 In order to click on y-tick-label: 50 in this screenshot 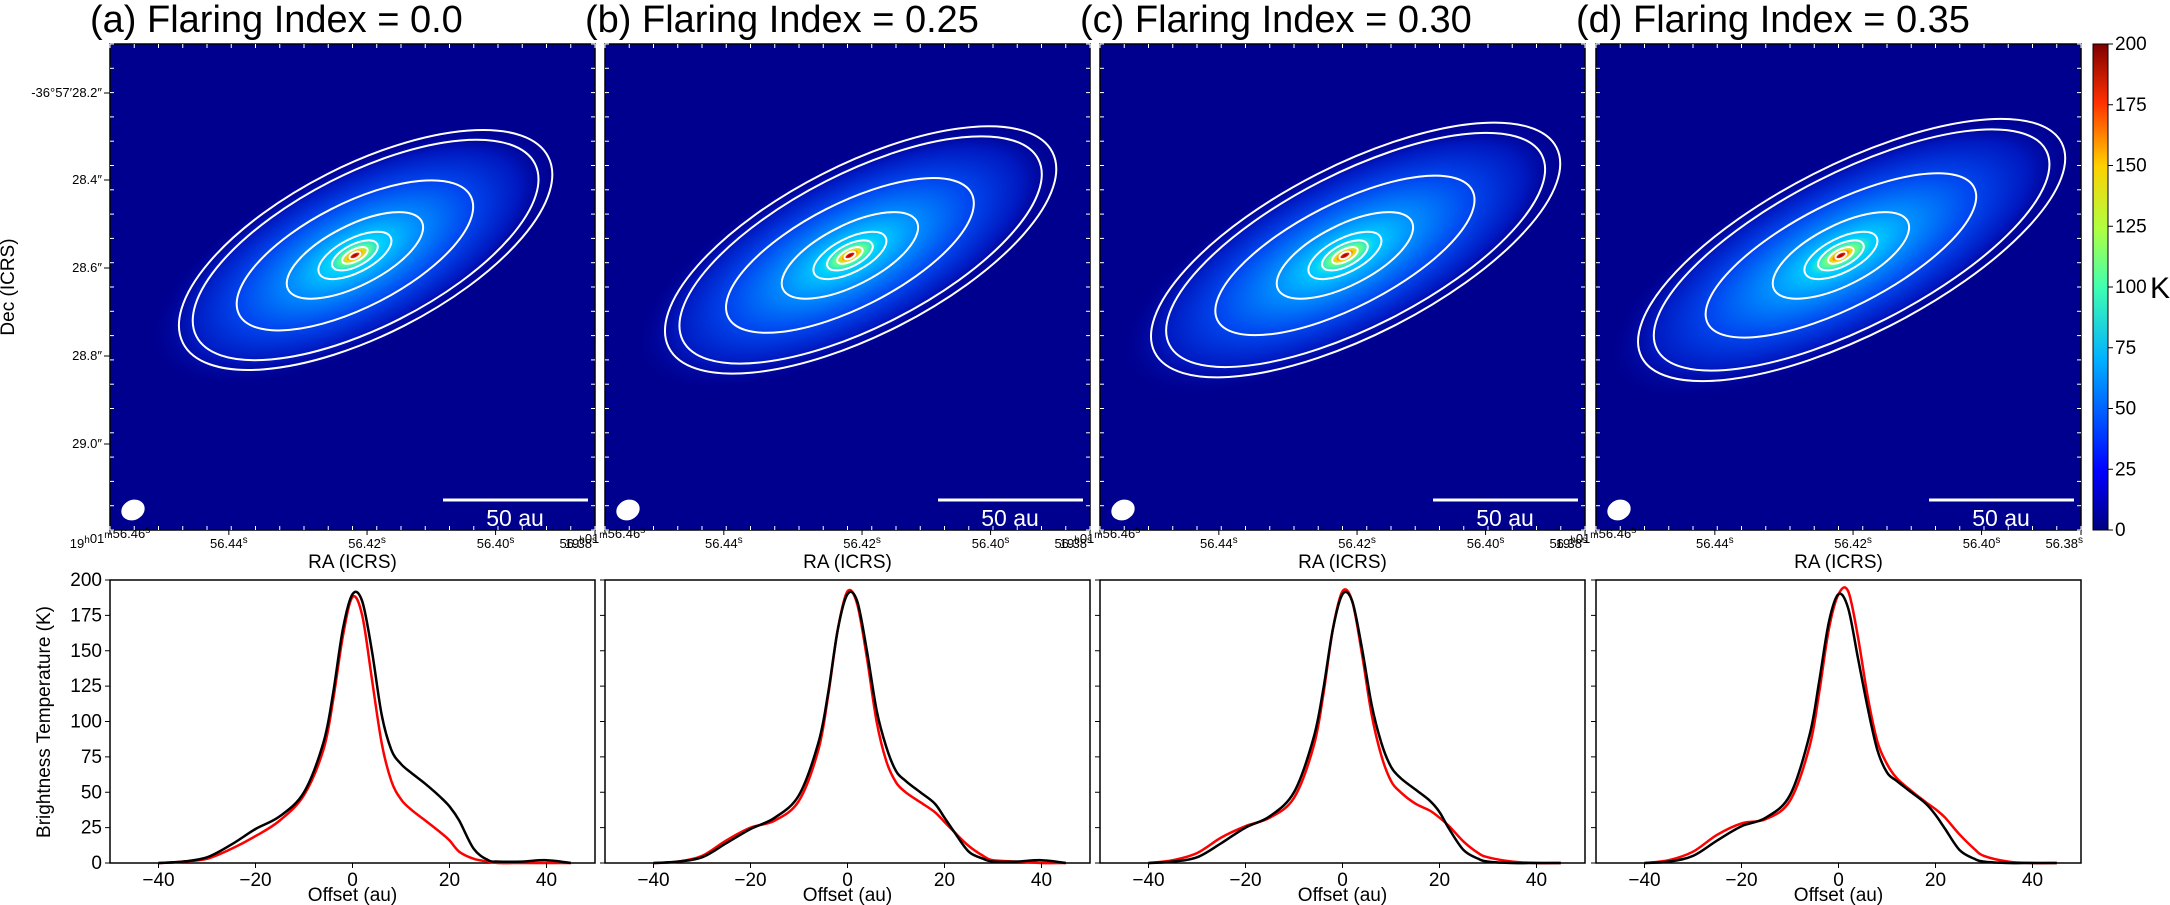, I will do `click(91, 792)`.